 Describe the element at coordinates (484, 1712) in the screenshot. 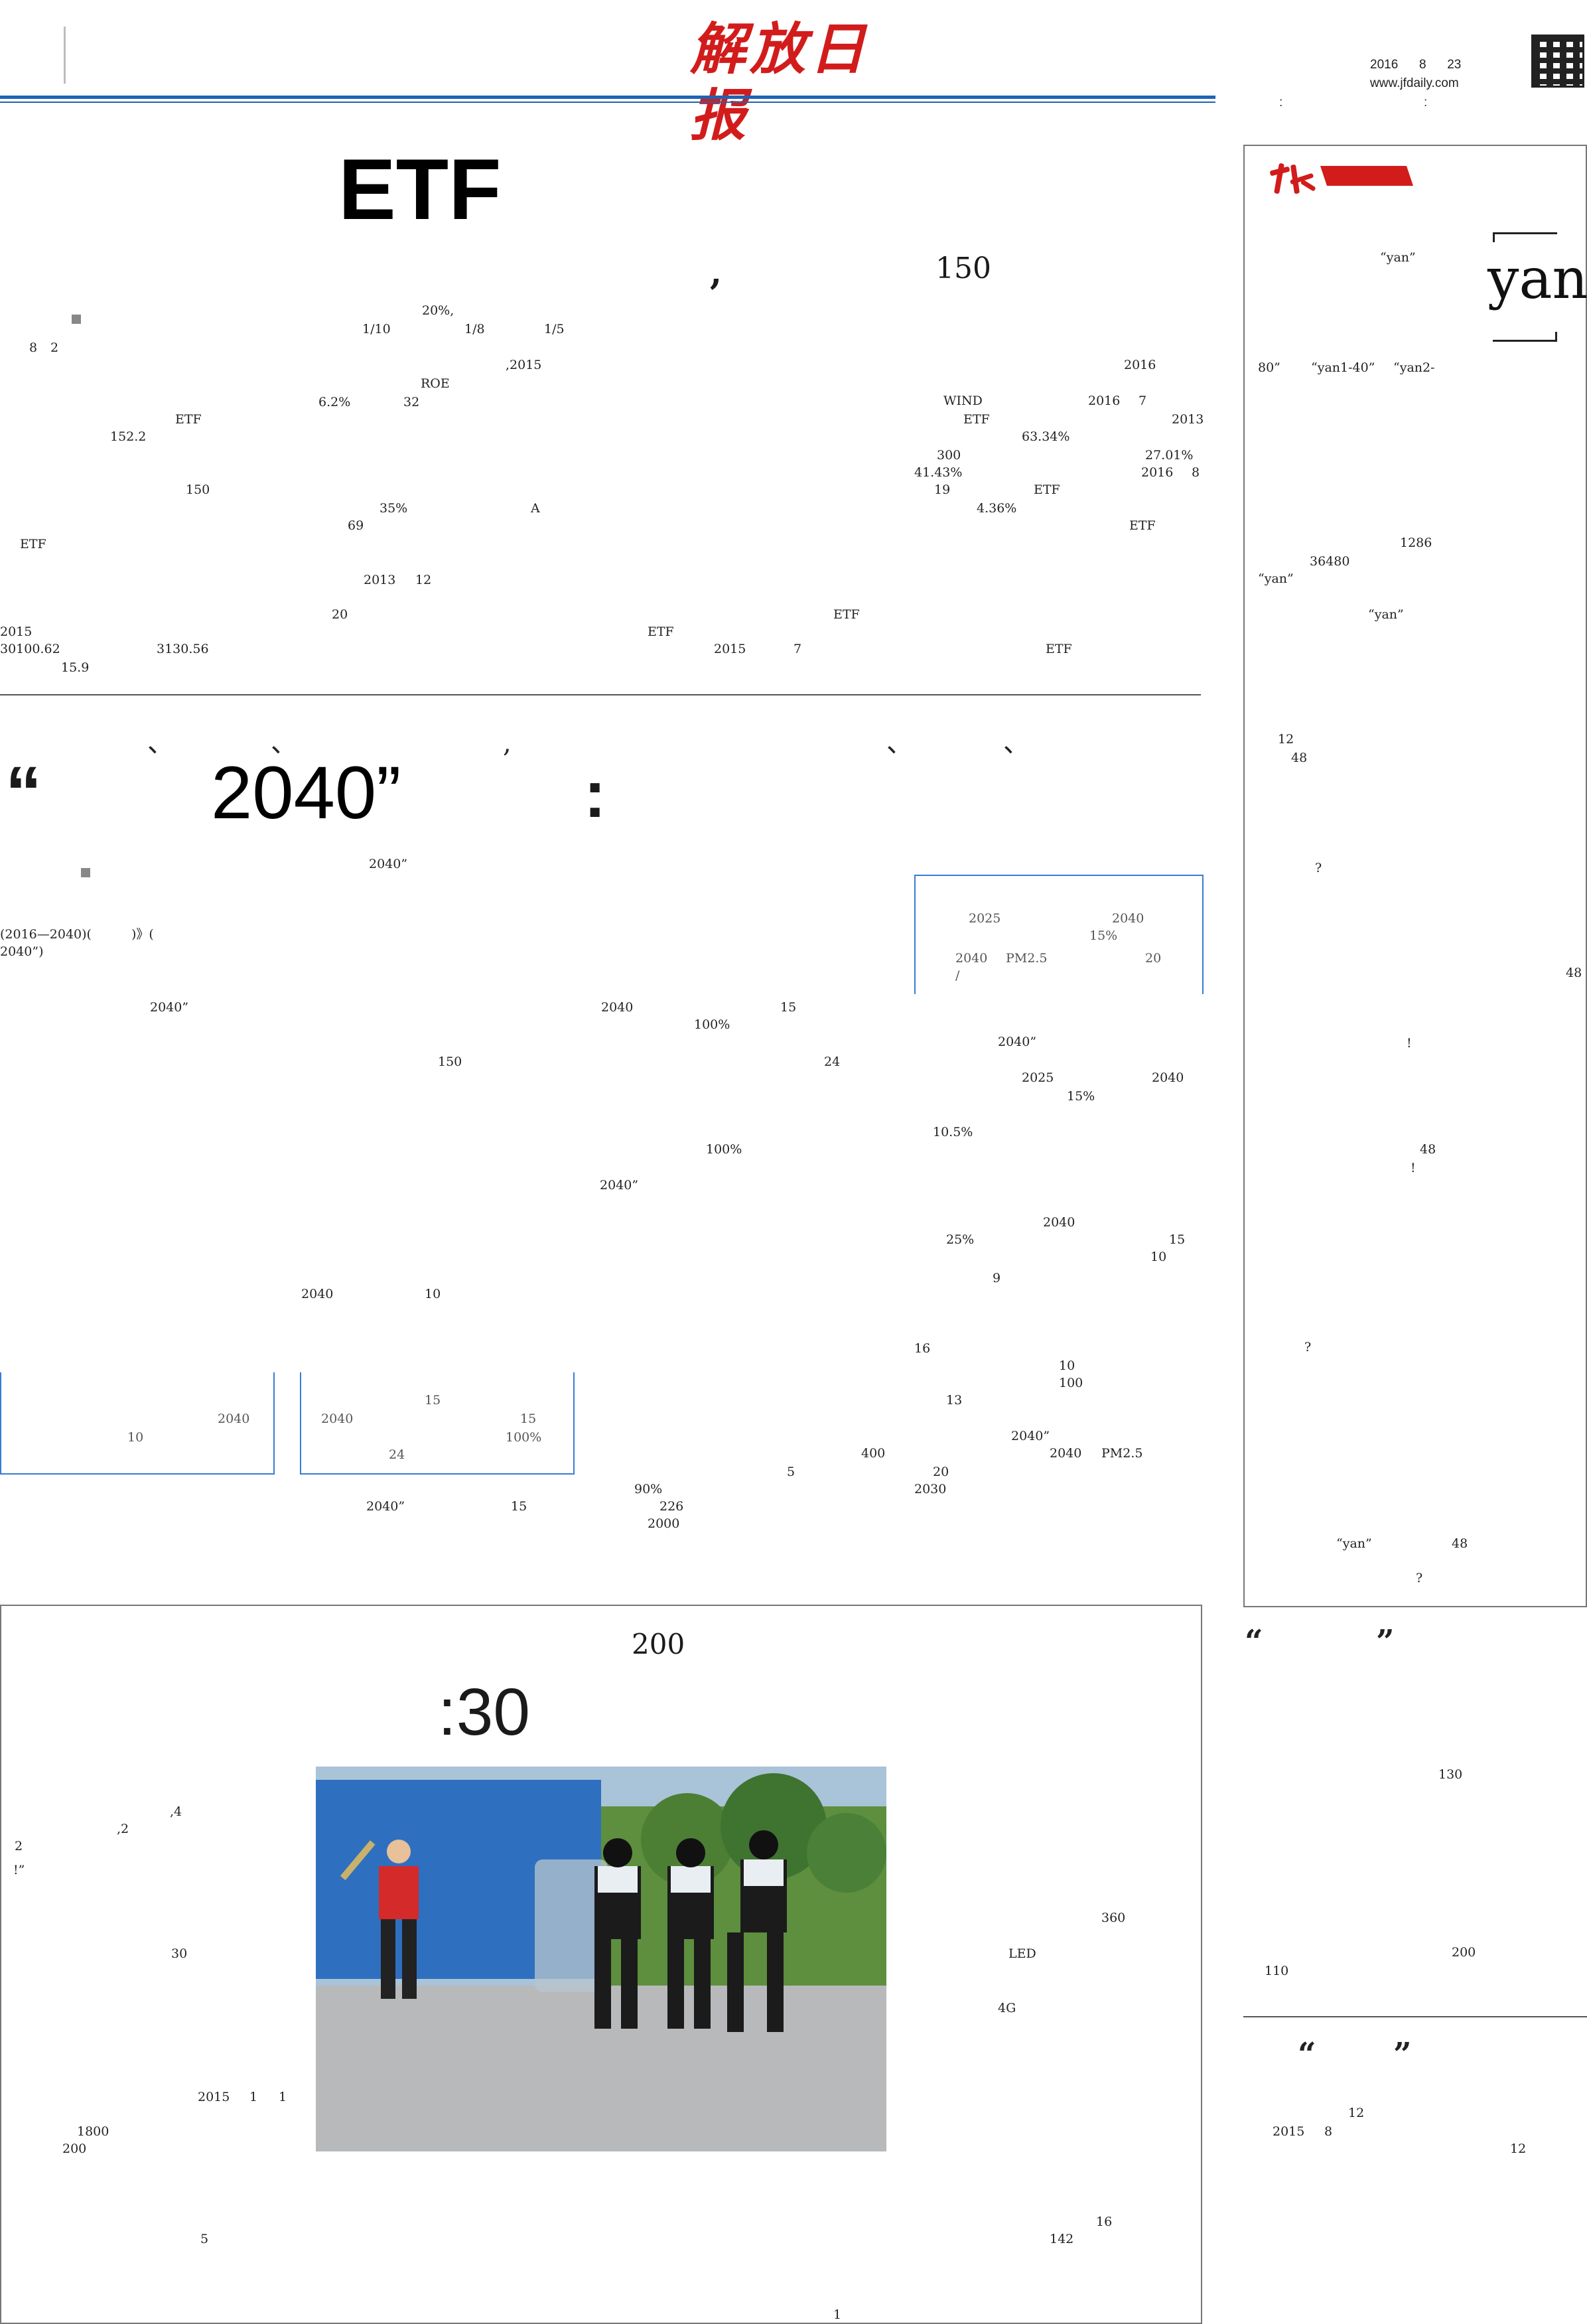

I see `emergency-headline: :30` at that location.